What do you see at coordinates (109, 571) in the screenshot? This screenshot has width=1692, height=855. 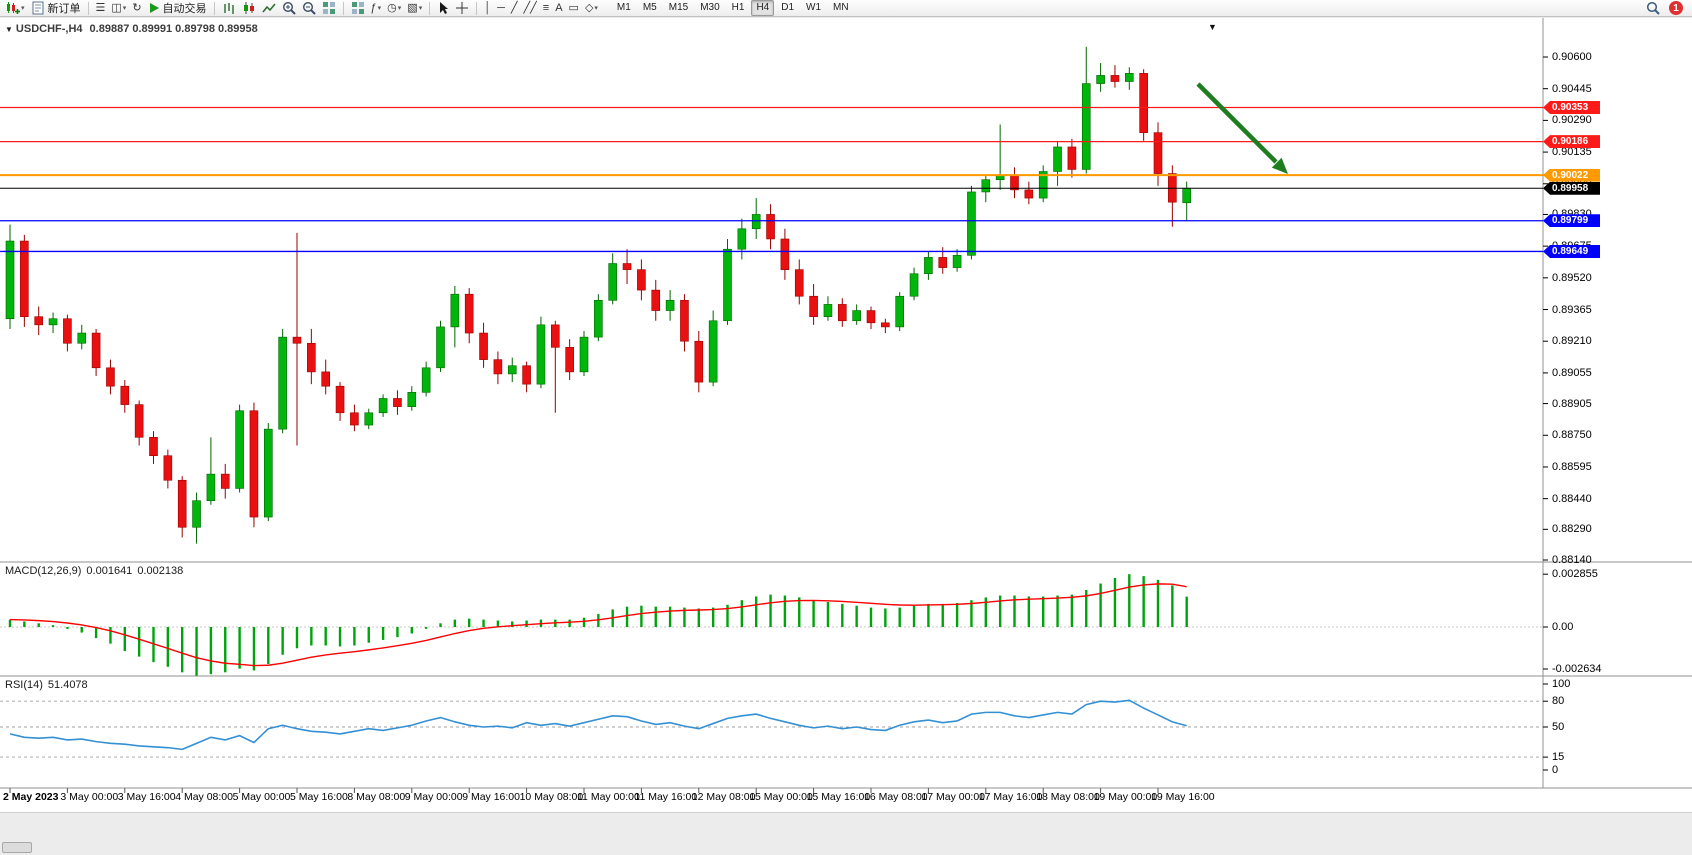 I see `macd-value: 0.001641` at bounding box center [109, 571].